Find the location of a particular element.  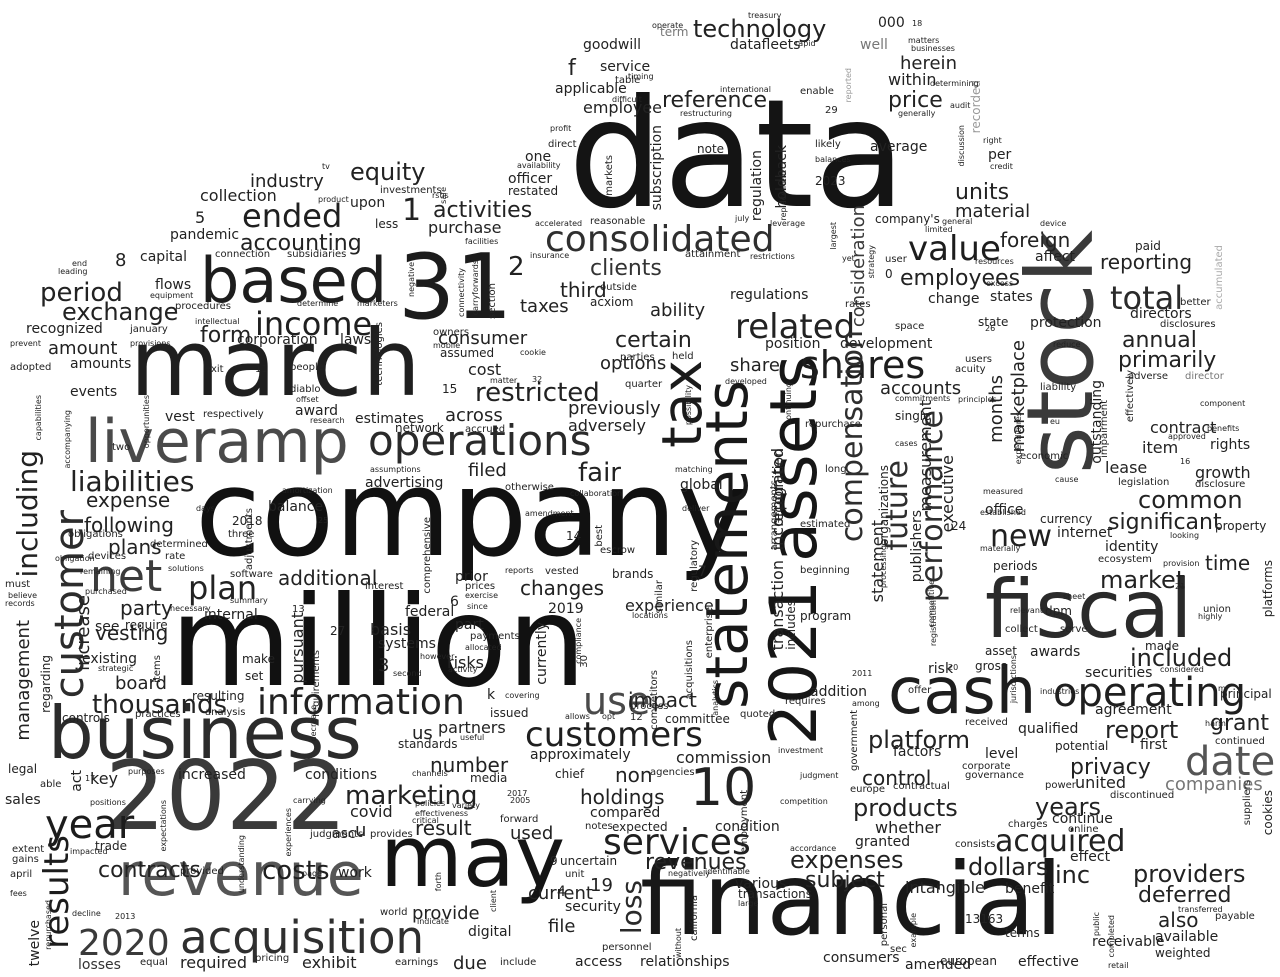

word-mobile: mobile is located at coordinates (447, 345).